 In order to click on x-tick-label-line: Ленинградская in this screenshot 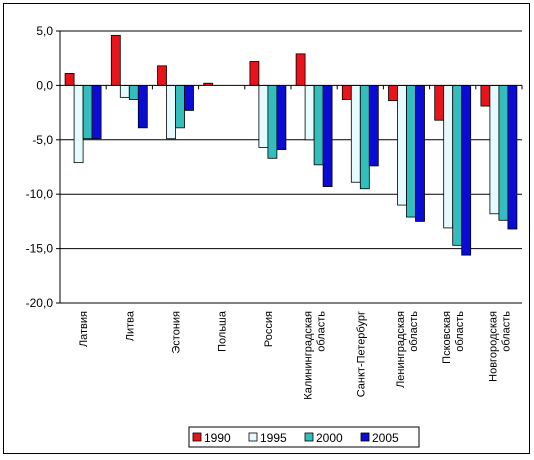, I will do `click(401, 349)`.